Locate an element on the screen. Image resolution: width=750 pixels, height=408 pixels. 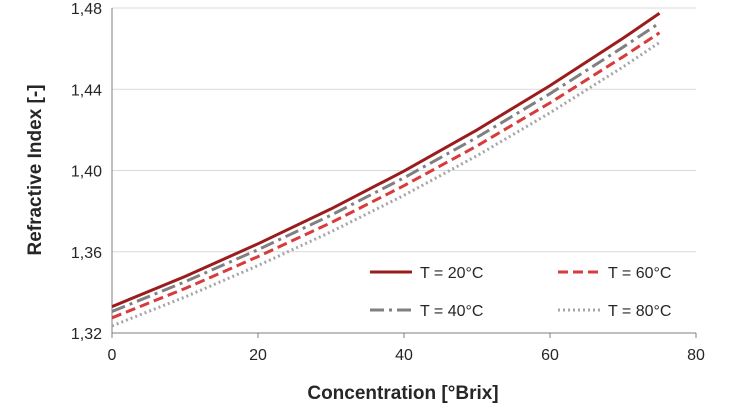
x-tick-label: 60 is located at coordinates (550, 355).